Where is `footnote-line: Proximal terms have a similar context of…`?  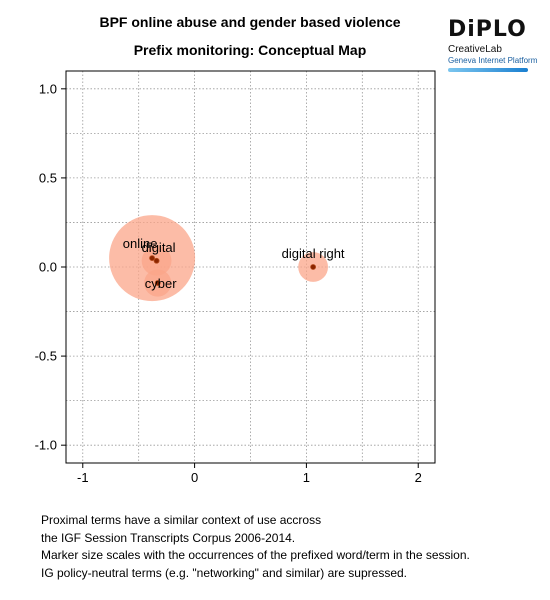 footnote-line: Proximal terms have a similar context of… is located at coordinates (181, 520).